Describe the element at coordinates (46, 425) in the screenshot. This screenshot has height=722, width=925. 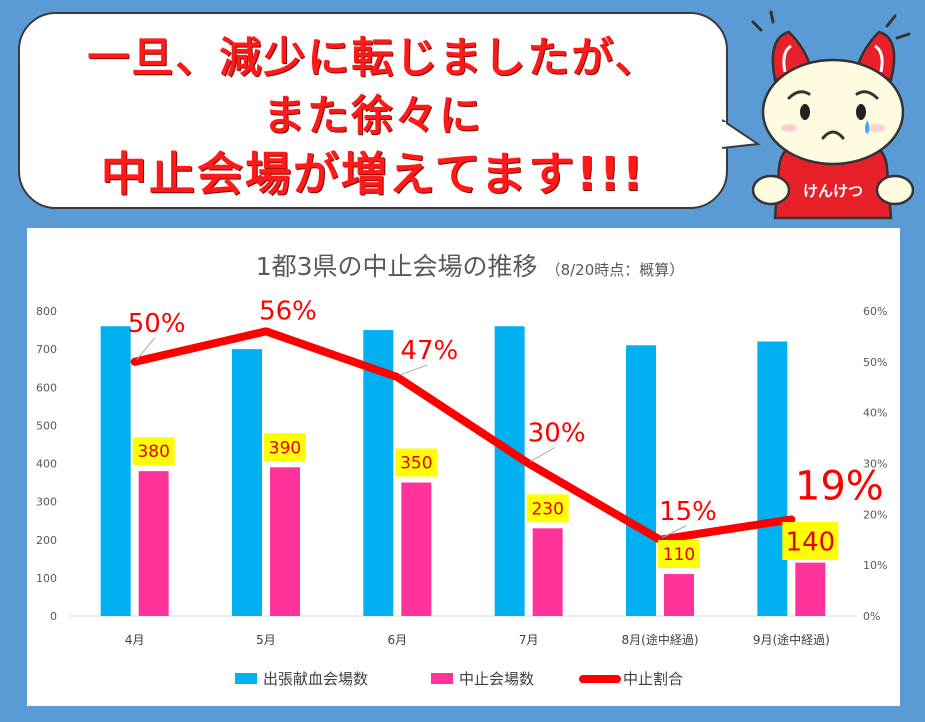
I see `y-left-tick-label: 500` at that location.